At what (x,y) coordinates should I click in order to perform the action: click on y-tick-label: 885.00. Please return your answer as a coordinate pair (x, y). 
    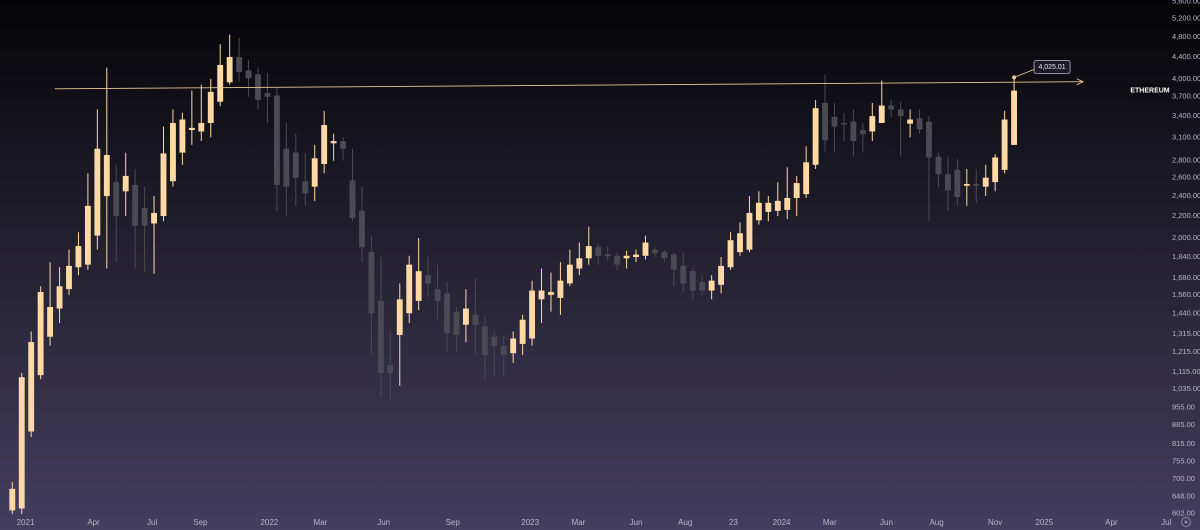
    Looking at the image, I should click on (1183, 424).